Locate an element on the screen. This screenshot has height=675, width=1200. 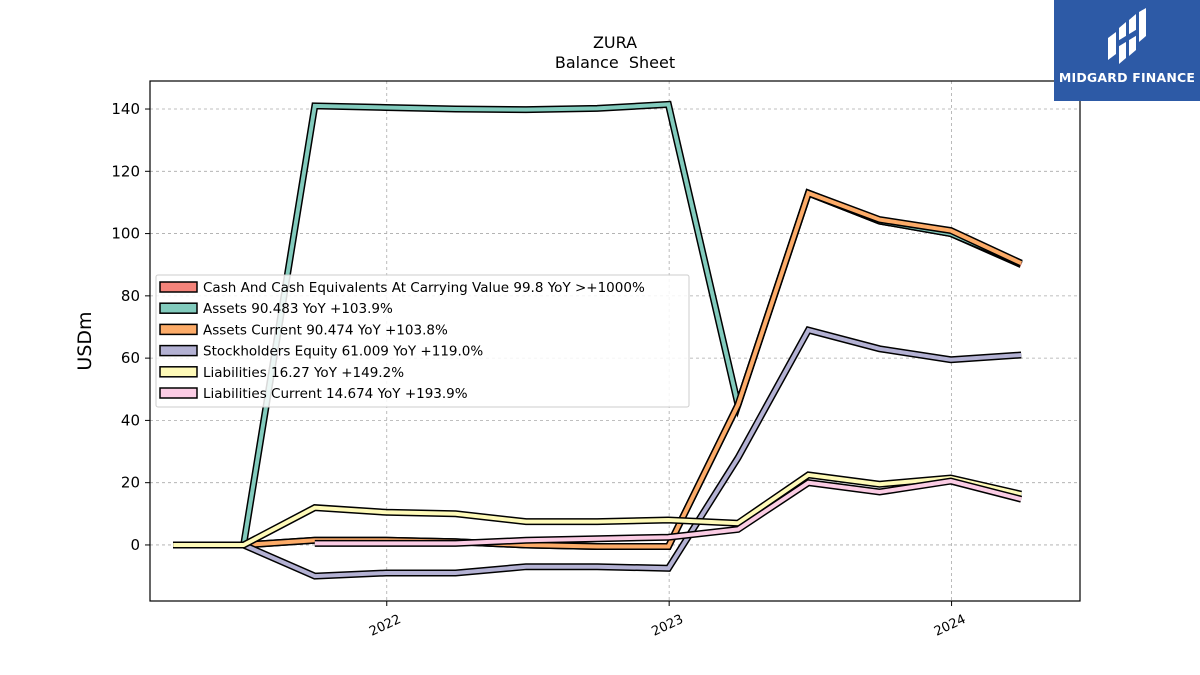
y-tick-label: 0 is located at coordinates (135, 545).